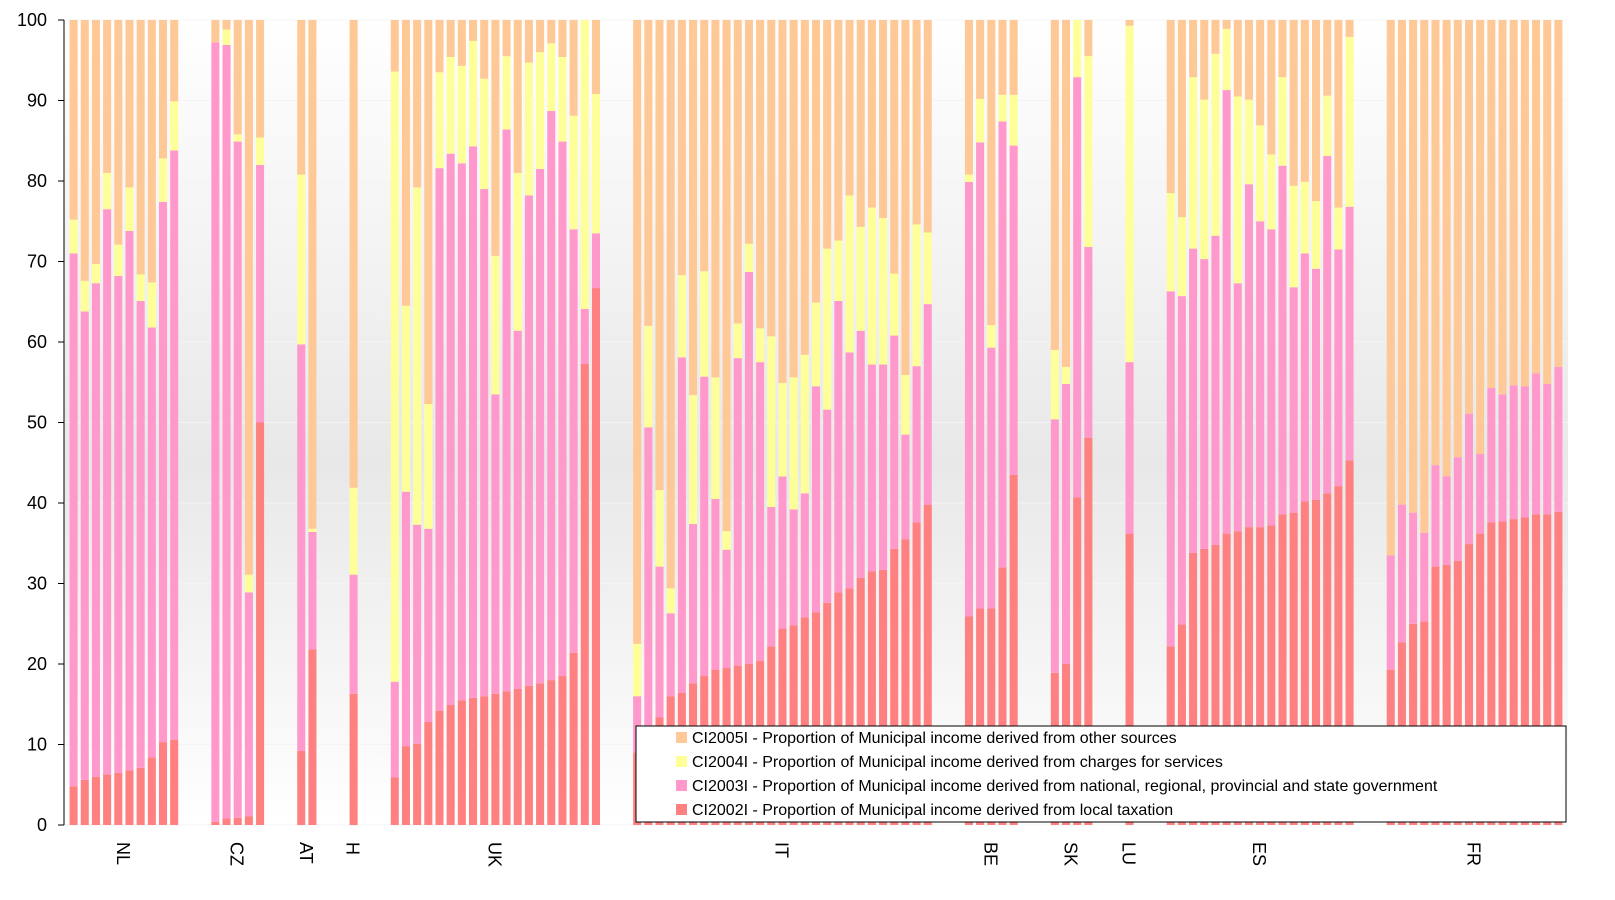 This screenshot has height=900, width=1615. I want to click on y-tick-label: 80, so click(37, 181).